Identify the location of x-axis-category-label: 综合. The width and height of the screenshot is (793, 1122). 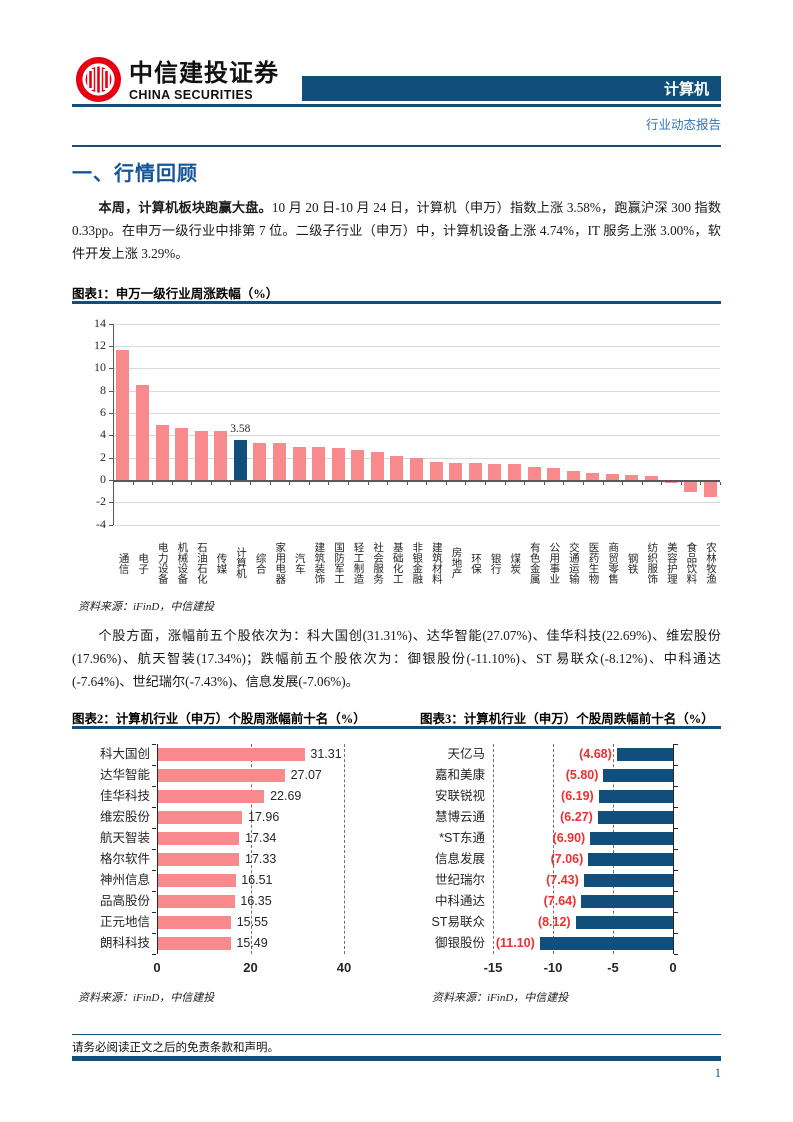
(260, 563).